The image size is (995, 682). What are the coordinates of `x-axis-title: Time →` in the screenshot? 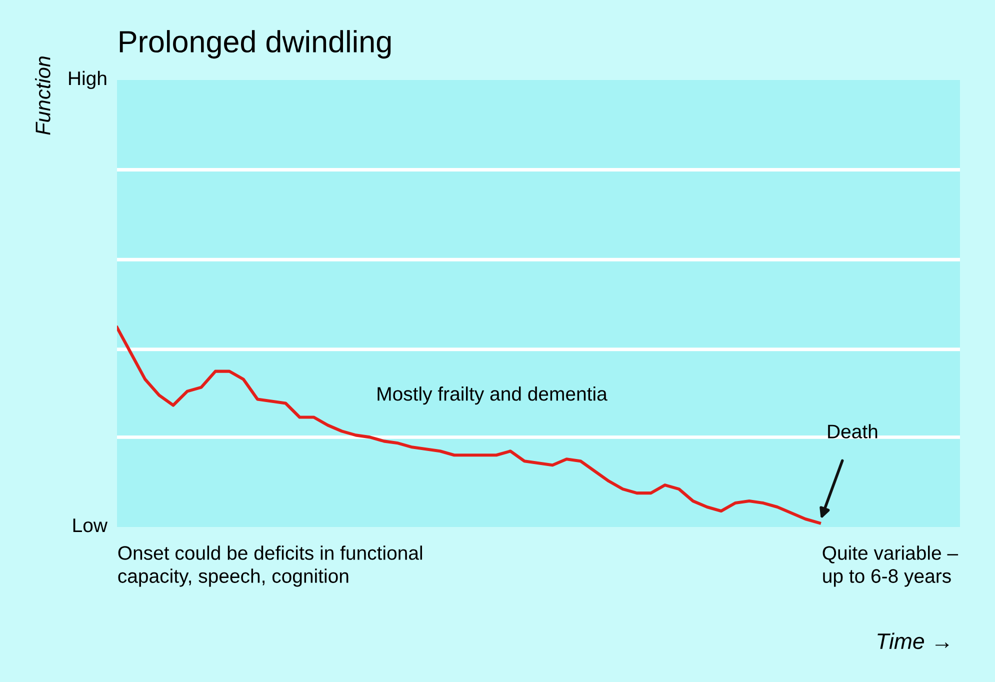 It's located at (913, 641).